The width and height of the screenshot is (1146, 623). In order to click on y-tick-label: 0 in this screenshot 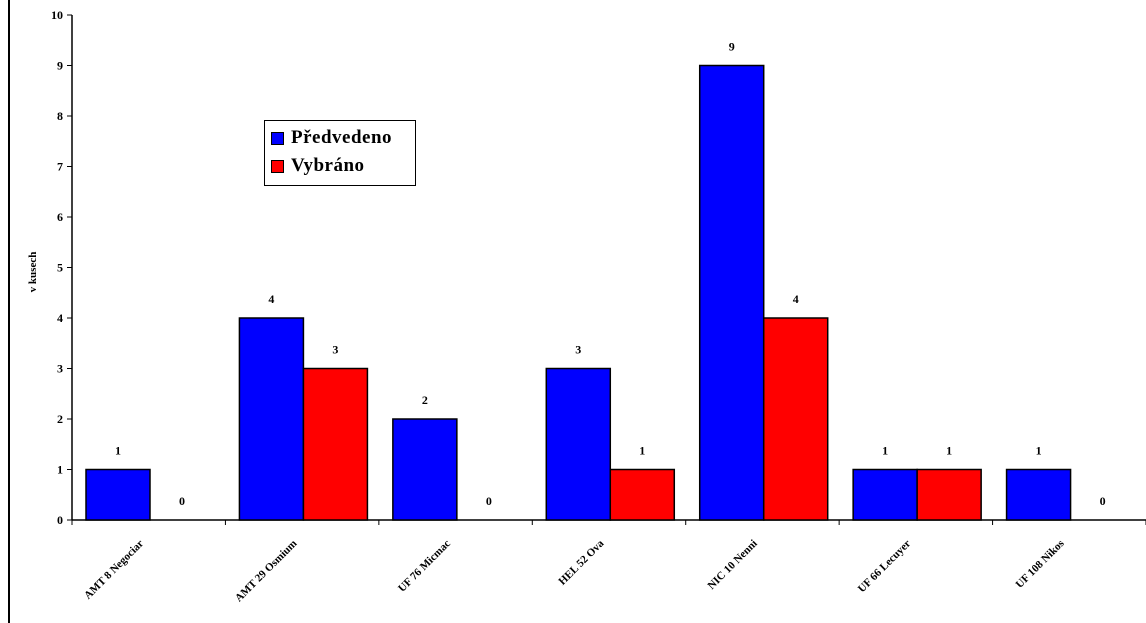, I will do `click(60, 520)`.